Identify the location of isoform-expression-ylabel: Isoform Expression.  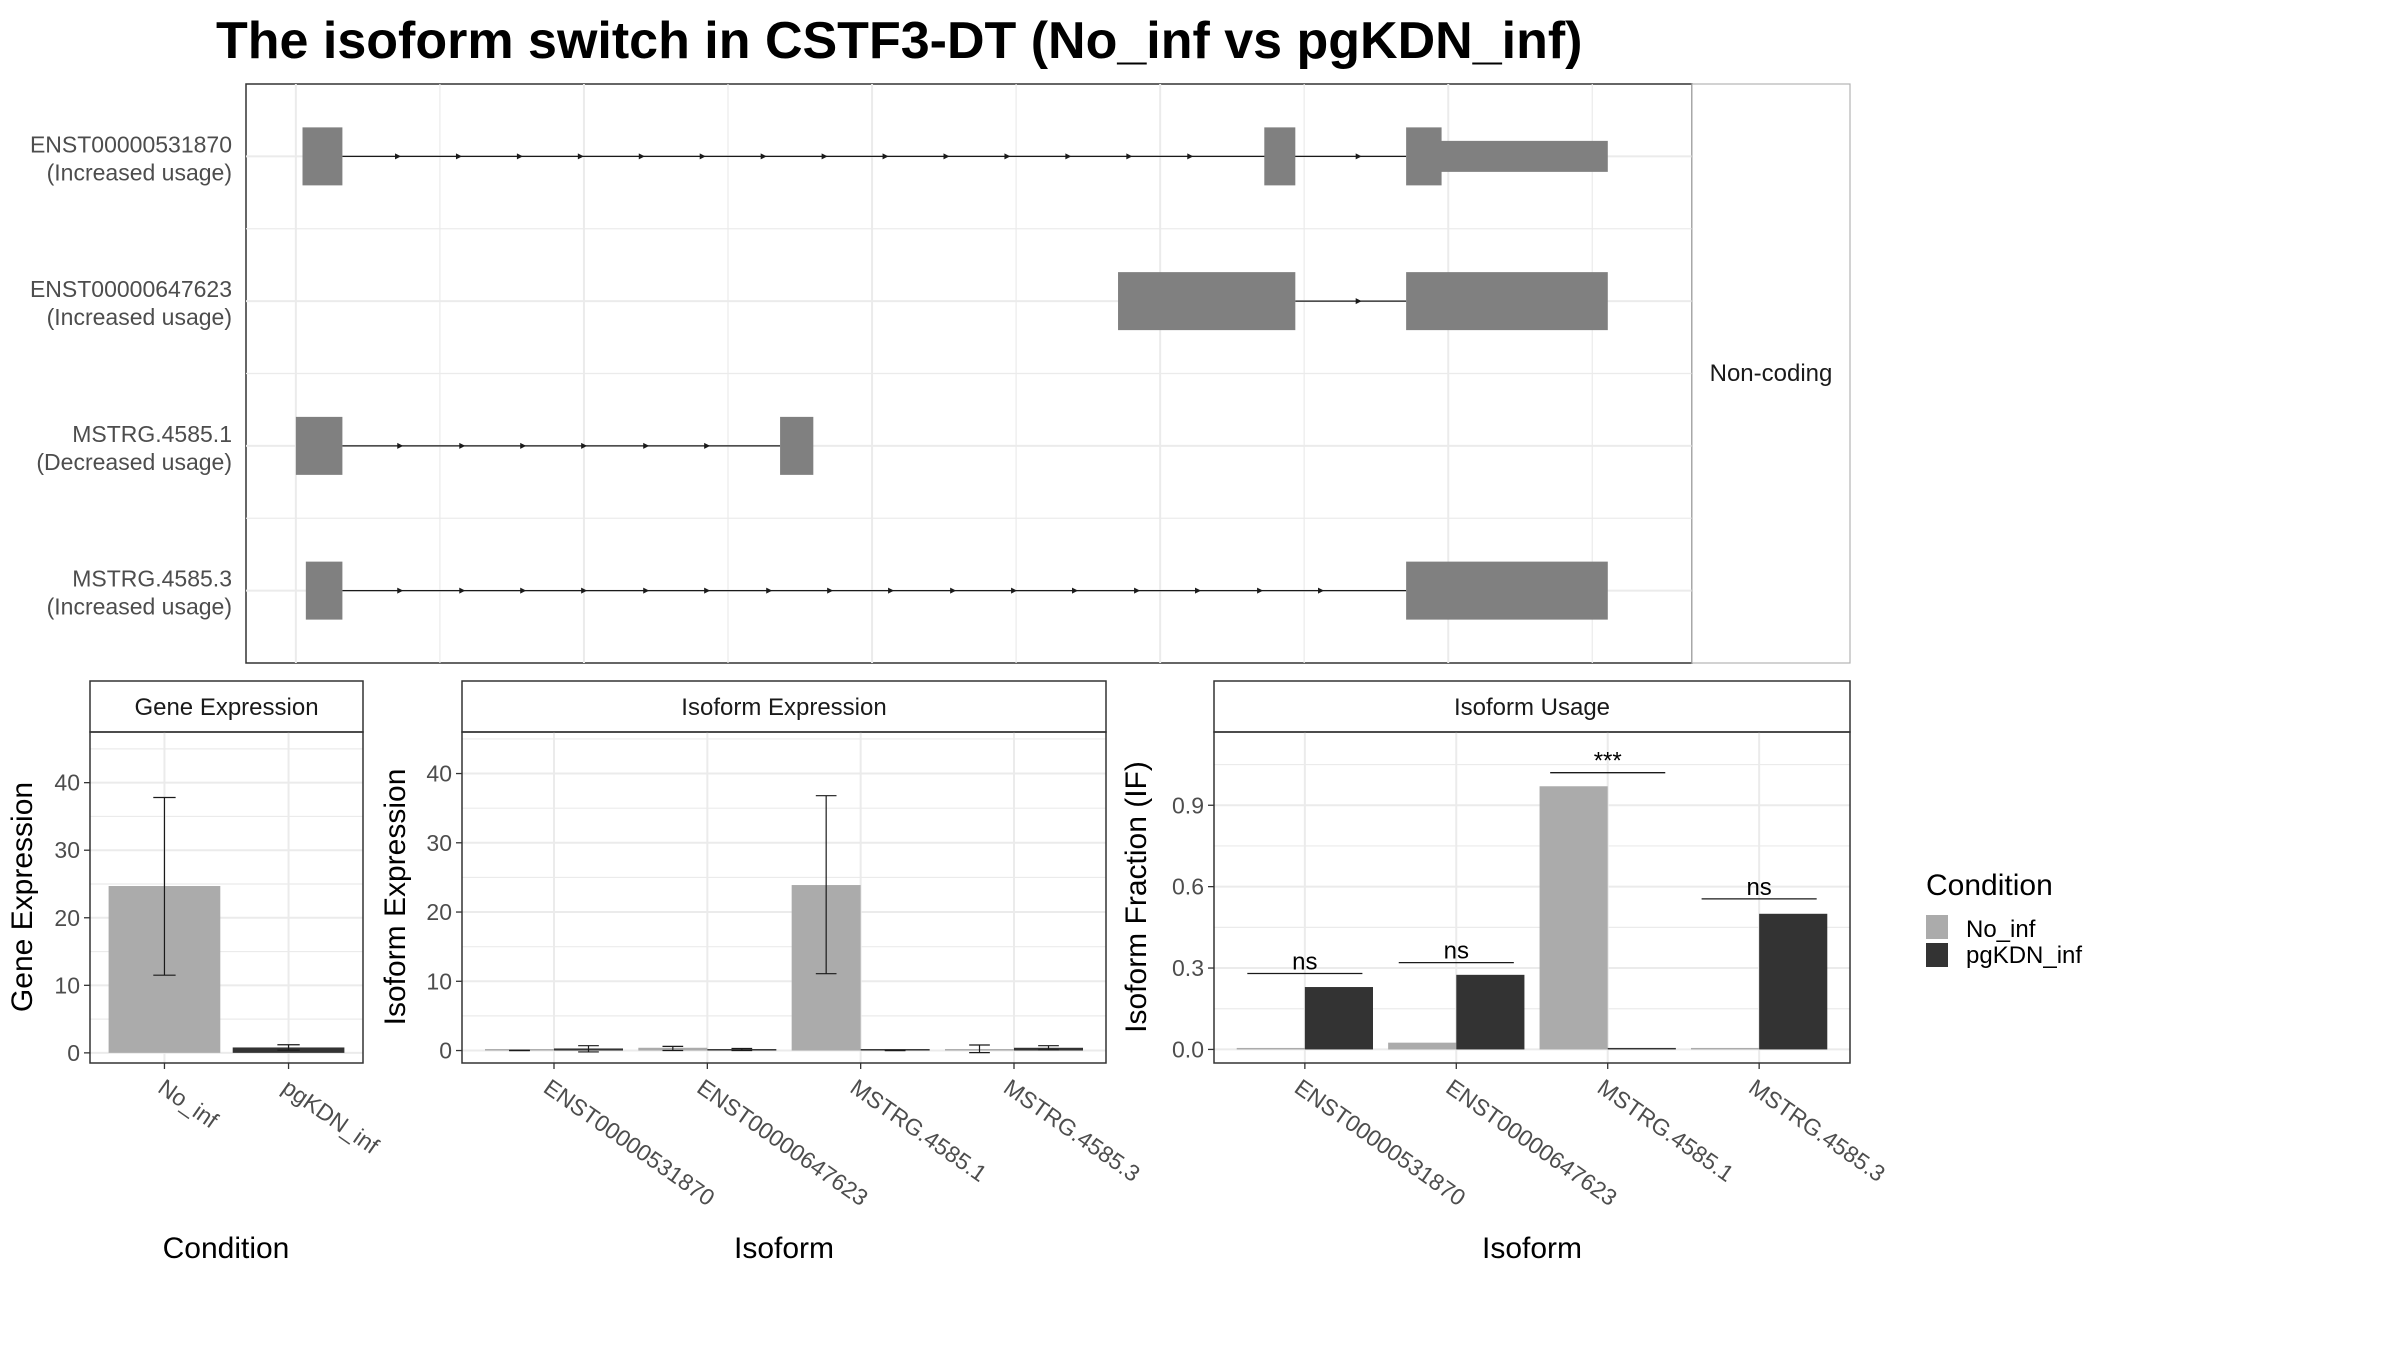
(395, 897).